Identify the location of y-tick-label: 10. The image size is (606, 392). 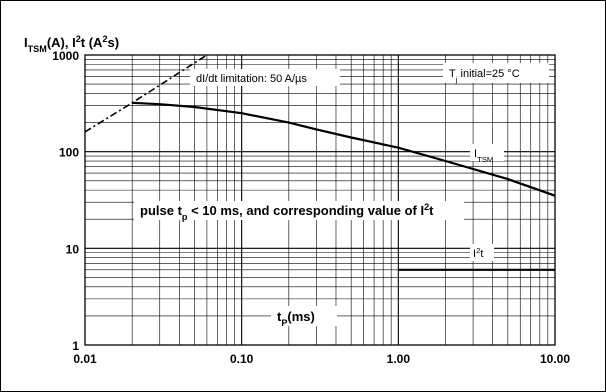
(73, 249).